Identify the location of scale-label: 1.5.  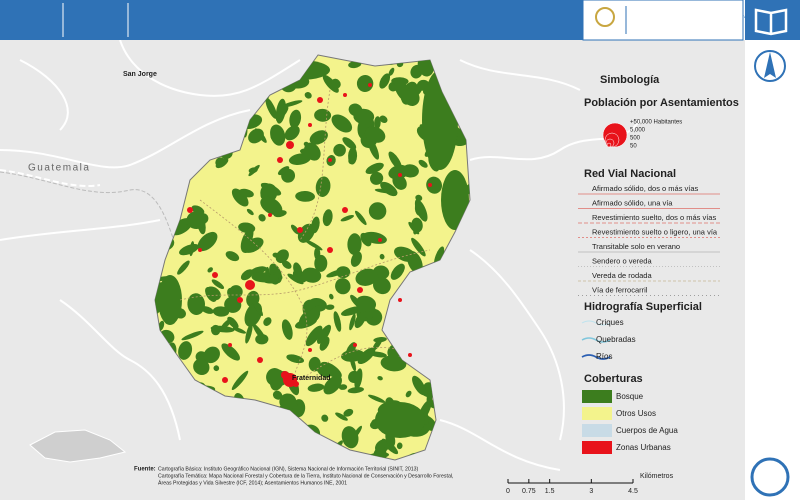
(550, 491).